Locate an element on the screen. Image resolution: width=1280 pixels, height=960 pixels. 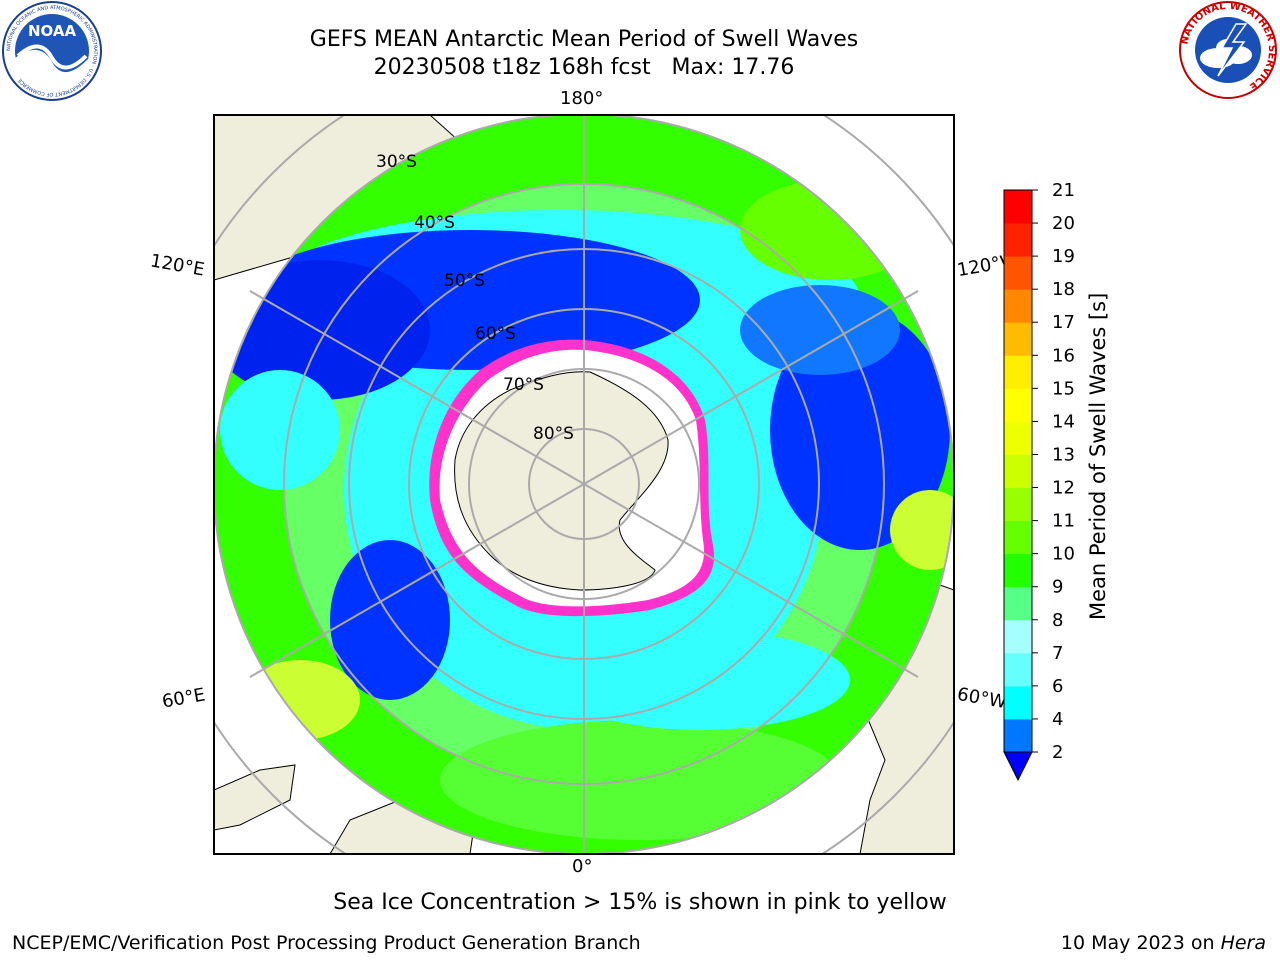
lat-label-30s: 30°S is located at coordinates (396, 162).